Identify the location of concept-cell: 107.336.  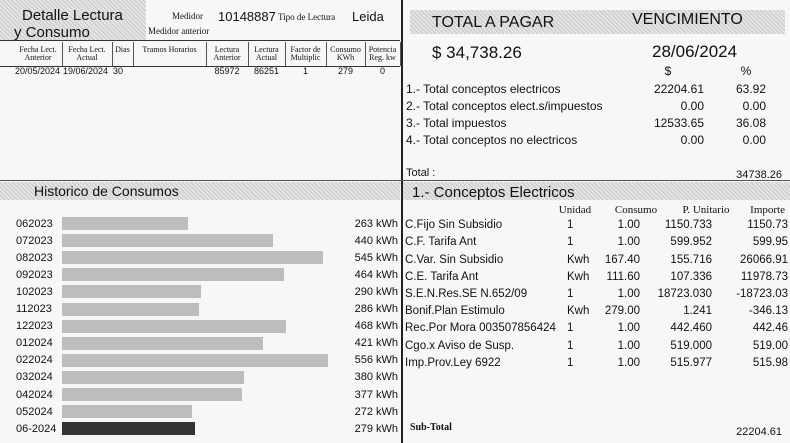
(691, 276).